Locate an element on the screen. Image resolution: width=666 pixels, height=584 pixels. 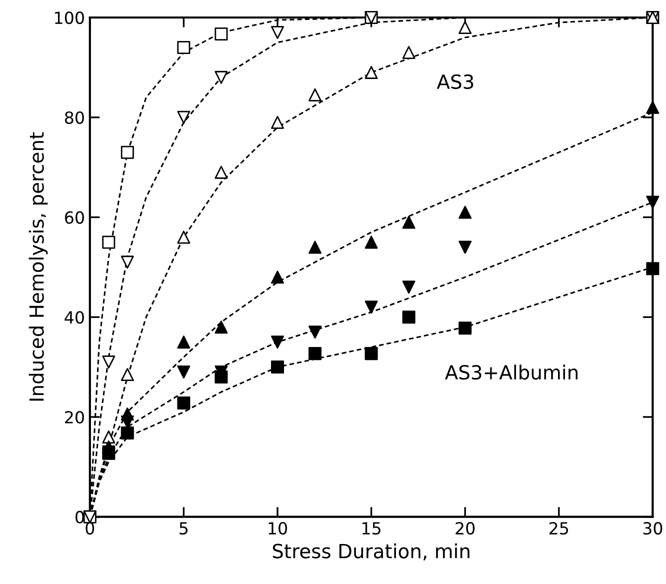
annotation: AS3+Albumin is located at coordinates (511, 372).